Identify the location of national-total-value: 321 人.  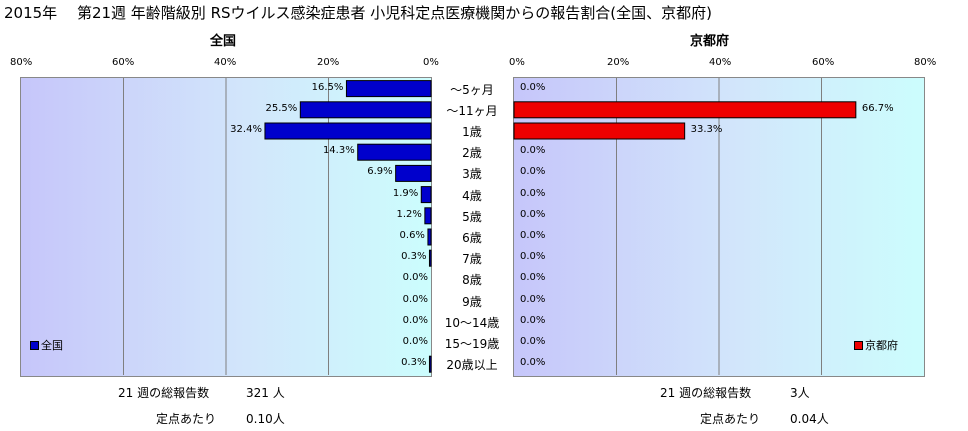
(265, 393).